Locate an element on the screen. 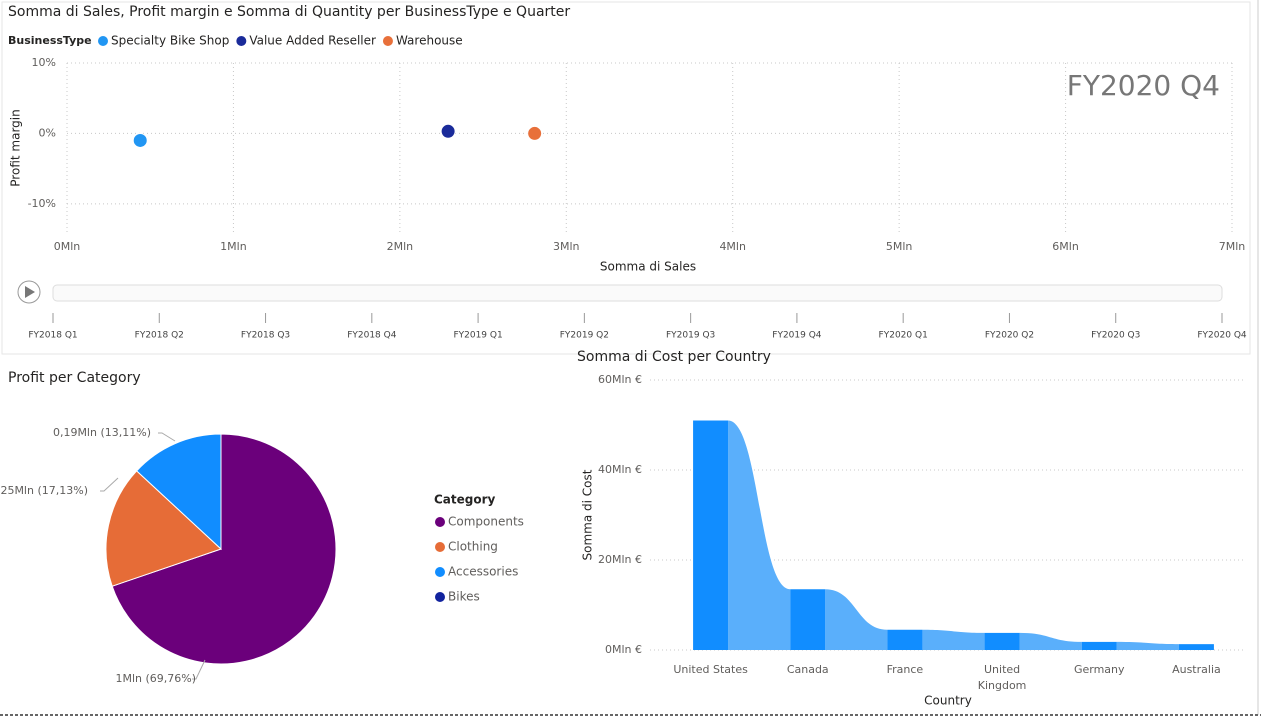  play-tick-label: FY2018 Q3 is located at coordinates (265, 336).